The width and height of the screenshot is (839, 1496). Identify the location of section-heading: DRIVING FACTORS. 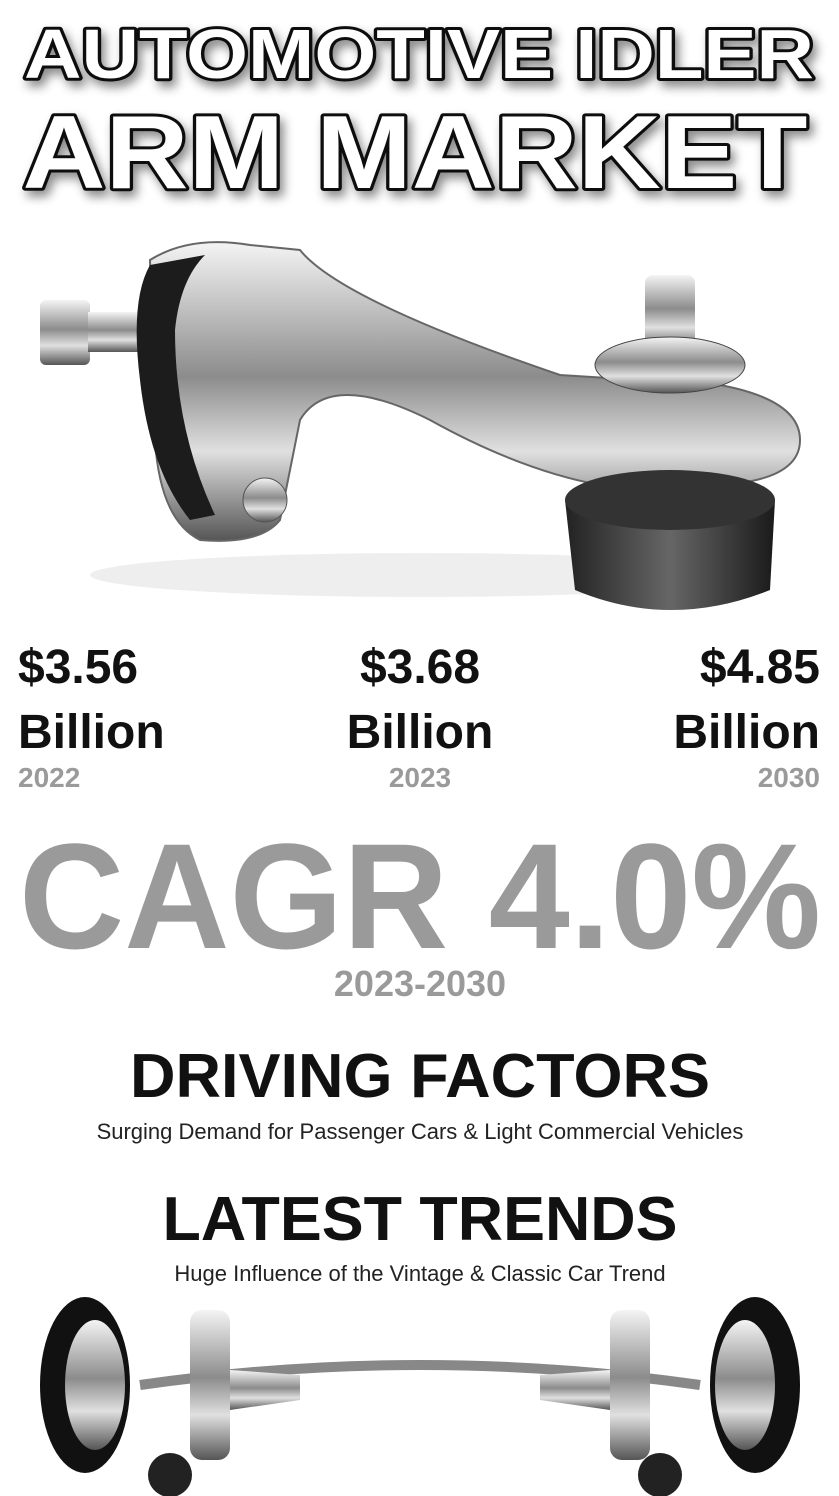
(420, 1076).